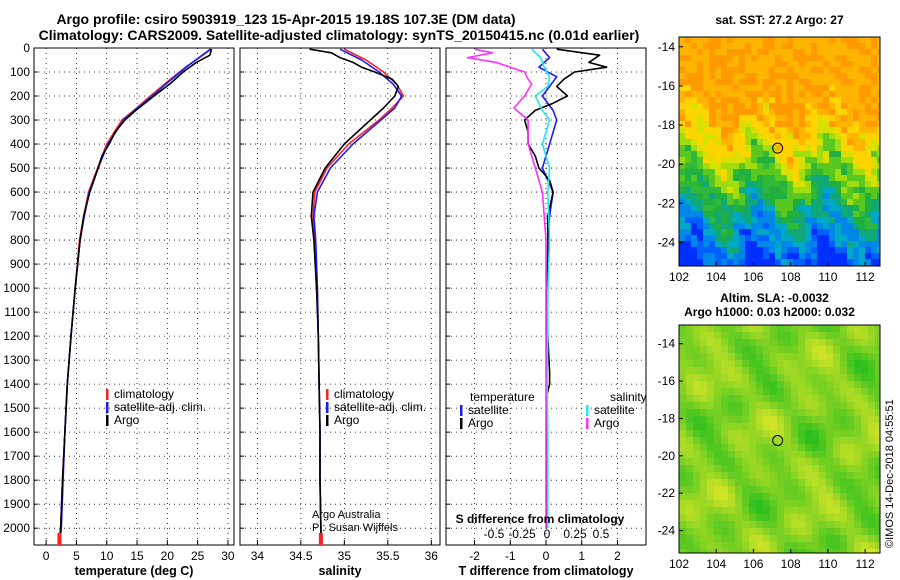  What do you see at coordinates (107, 407) in the screenshot?
I see `legend-swatch` at bounding box center [107, 407].